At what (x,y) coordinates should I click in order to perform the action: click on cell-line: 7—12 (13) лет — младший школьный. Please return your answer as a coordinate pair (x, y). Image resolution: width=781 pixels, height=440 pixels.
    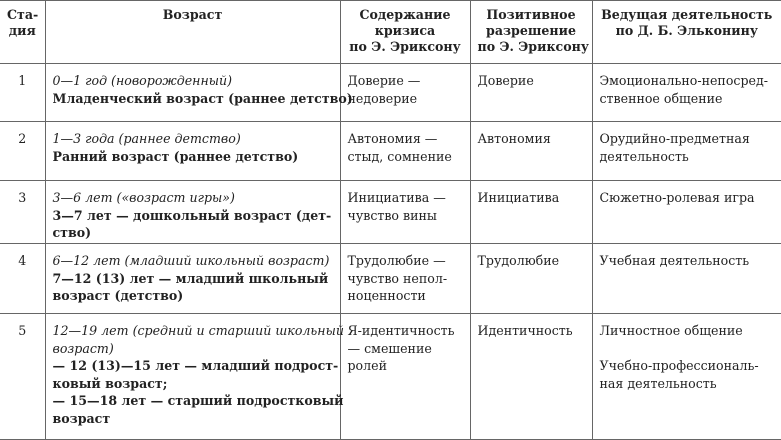
    Looking at the image, I should click on (190, 278).